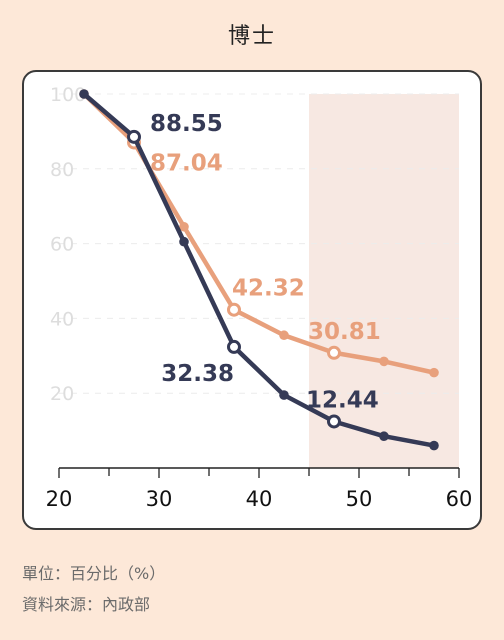 The height and width of the screenshot is (640, 504). Describe the element at coordinates (62, 170) in the screenshot. I see `y-tick-label: 80` at that location.